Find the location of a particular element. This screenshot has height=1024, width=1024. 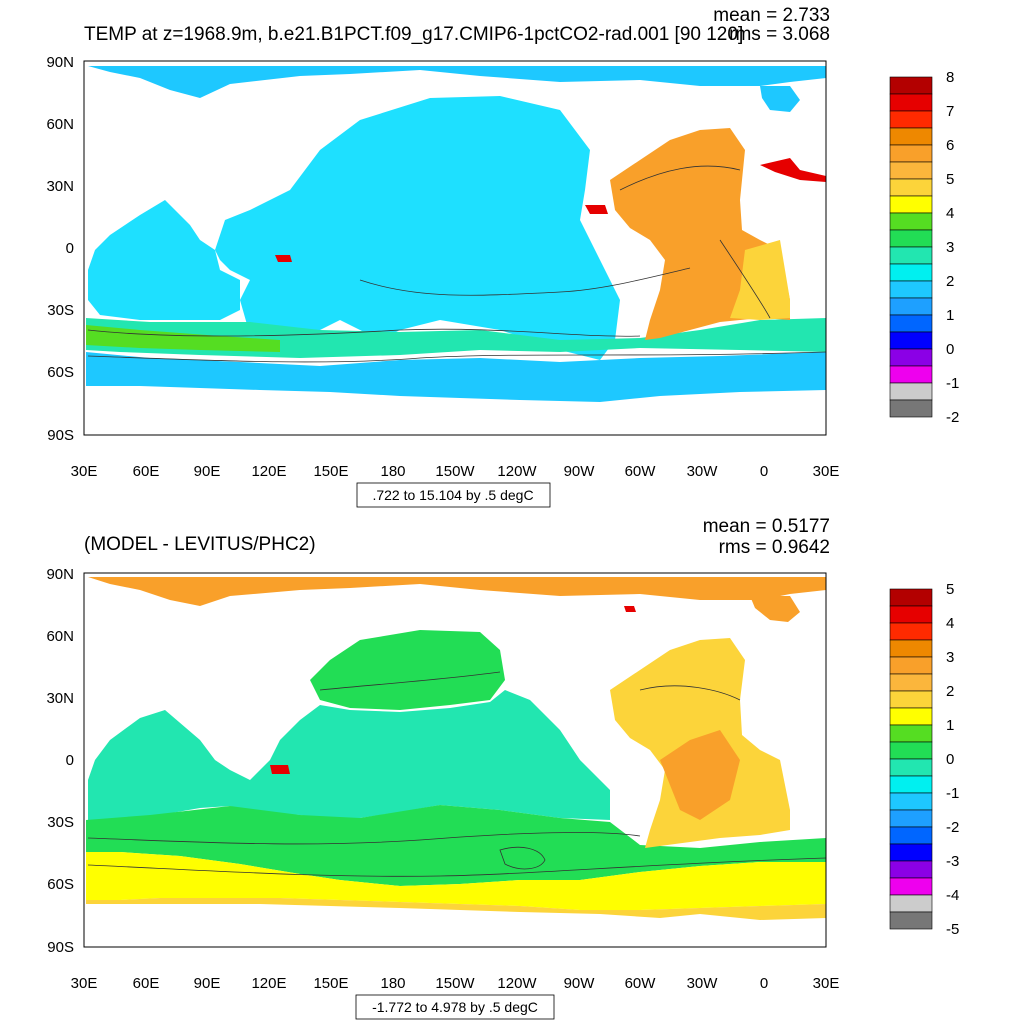

panel-2-lon-label: 120W is located at coordinates (517, 983).